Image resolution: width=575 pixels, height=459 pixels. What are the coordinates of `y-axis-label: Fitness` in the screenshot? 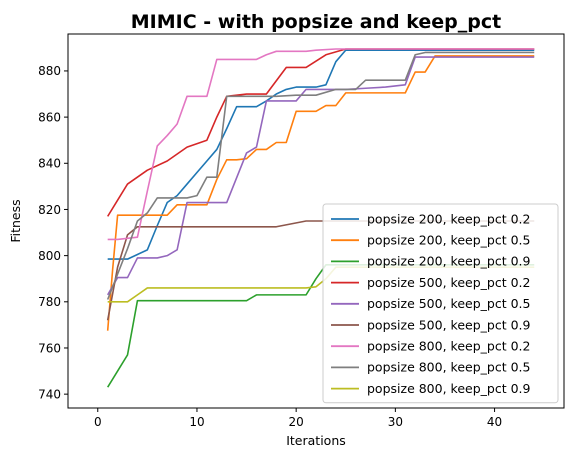 It's located at (15, 220).